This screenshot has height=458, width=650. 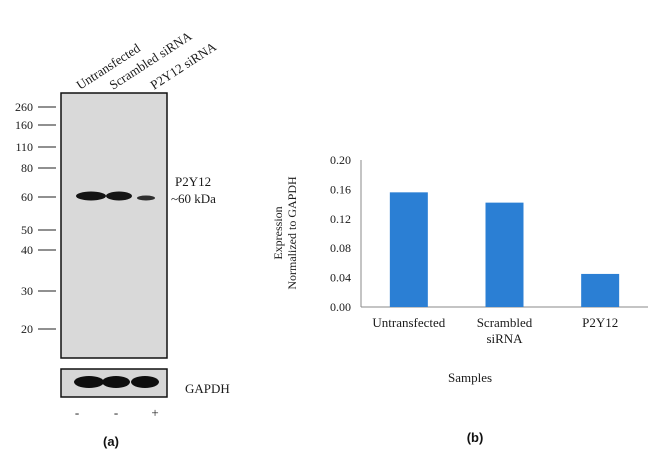 I want to click on y-tick-label: 0.08, so click(x=340, y=248).